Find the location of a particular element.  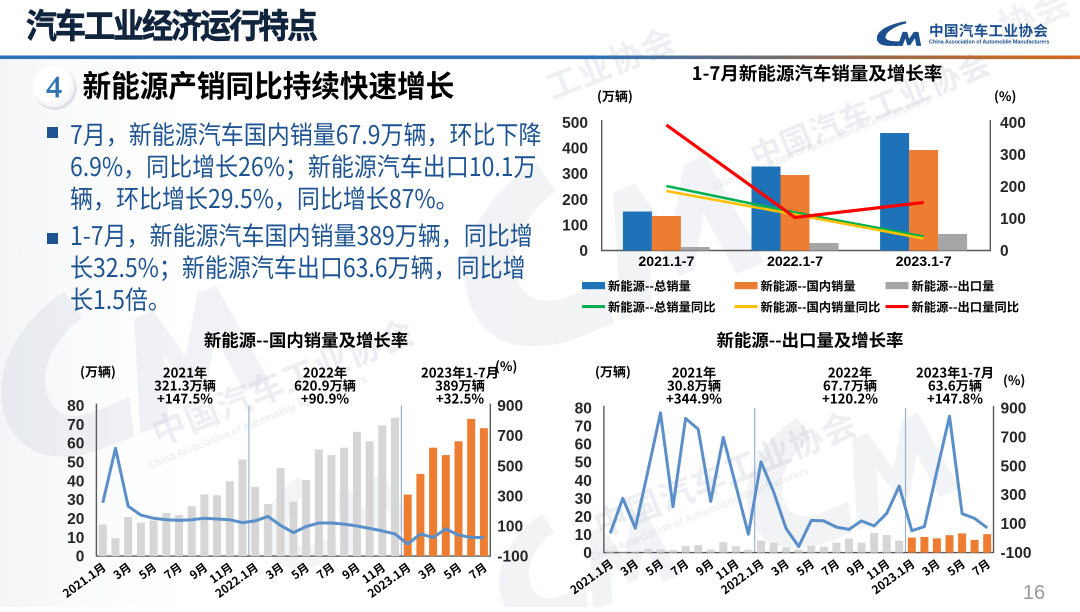

svg-text: 2022.1-7 is located at coordinates (795, 262).